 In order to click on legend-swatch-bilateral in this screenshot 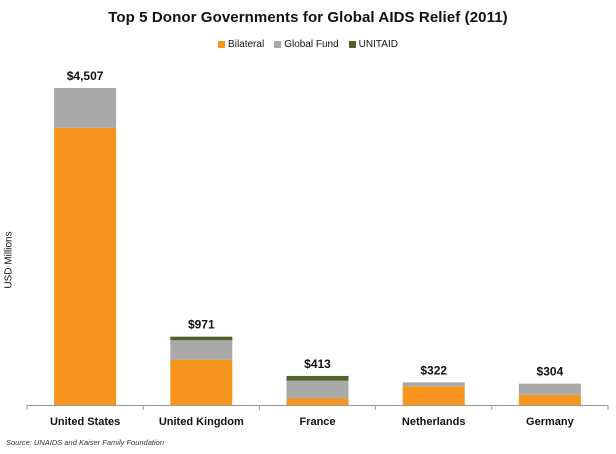, I will do `click(222, 44)`.